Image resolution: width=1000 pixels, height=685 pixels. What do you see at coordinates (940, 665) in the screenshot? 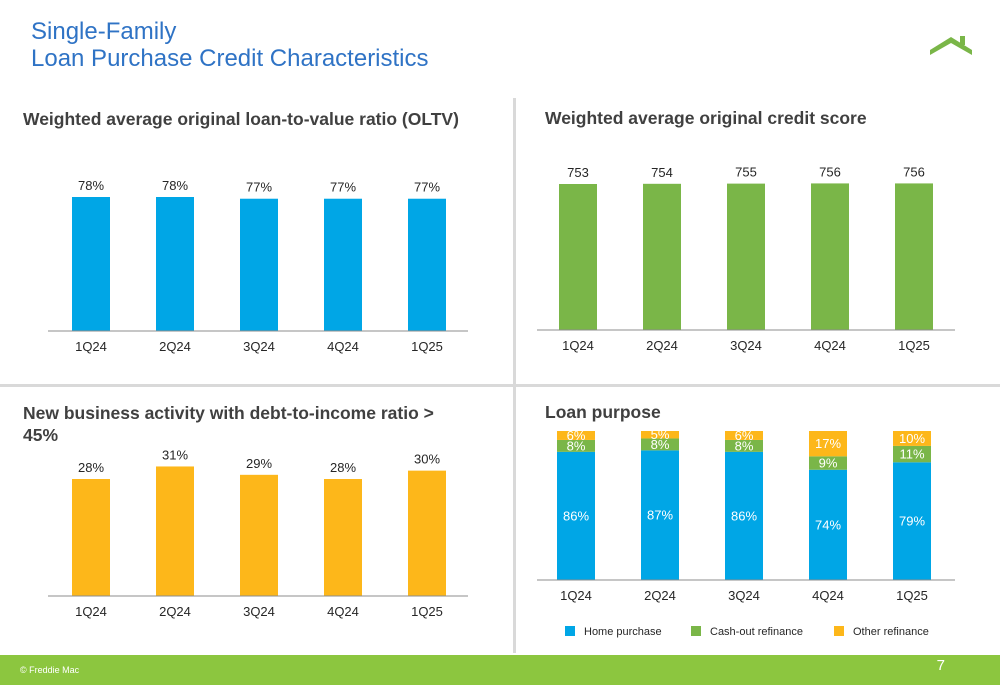
I see `page-number: 7` at bounding box center [940, 665].